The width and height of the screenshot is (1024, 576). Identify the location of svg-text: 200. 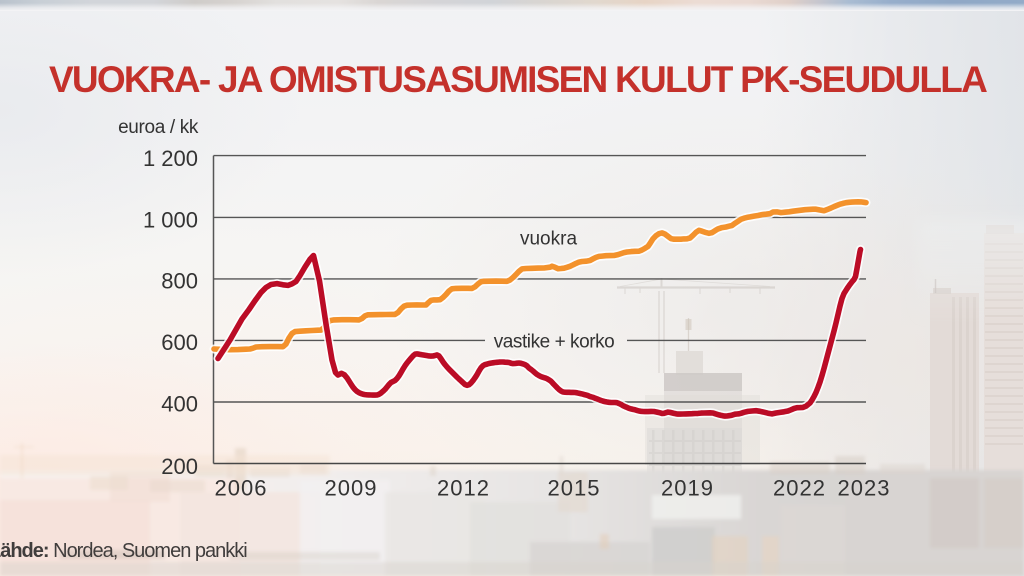
(179, 466).